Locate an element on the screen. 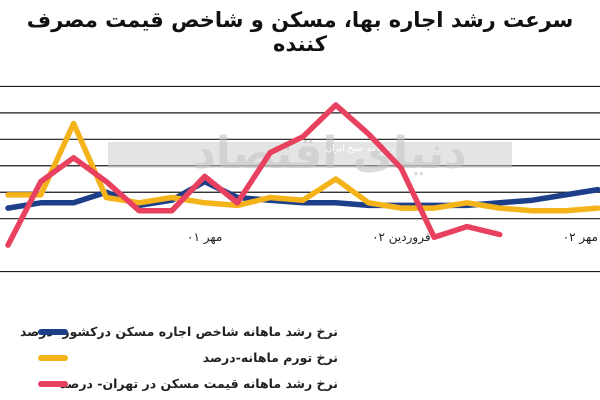 This screenshot has height=400, width=600. legend-swatch-inflation is located at coordinates (53, 358).